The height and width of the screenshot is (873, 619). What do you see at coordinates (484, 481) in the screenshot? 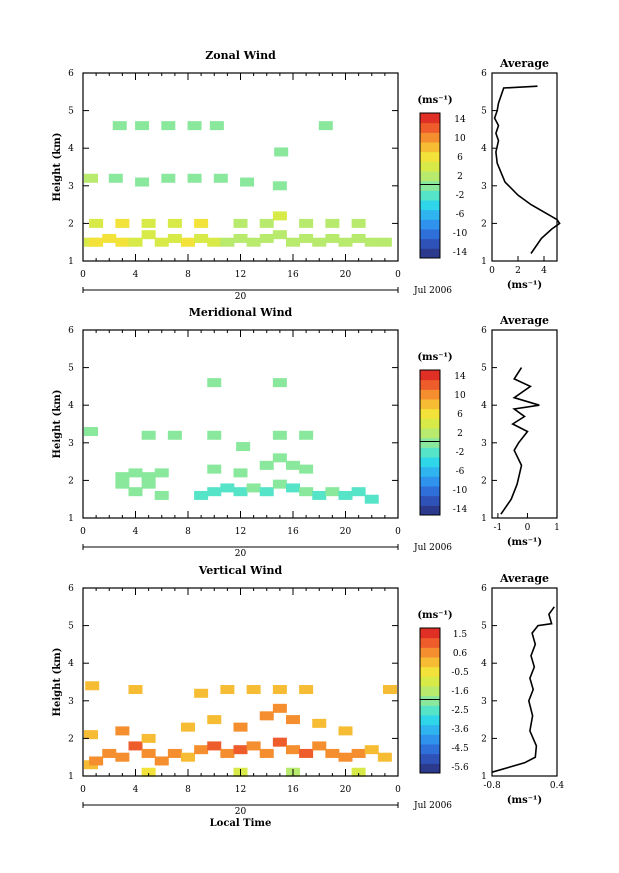
I see `profile-y-tick-label: 2` at bounding box center [484, 481].